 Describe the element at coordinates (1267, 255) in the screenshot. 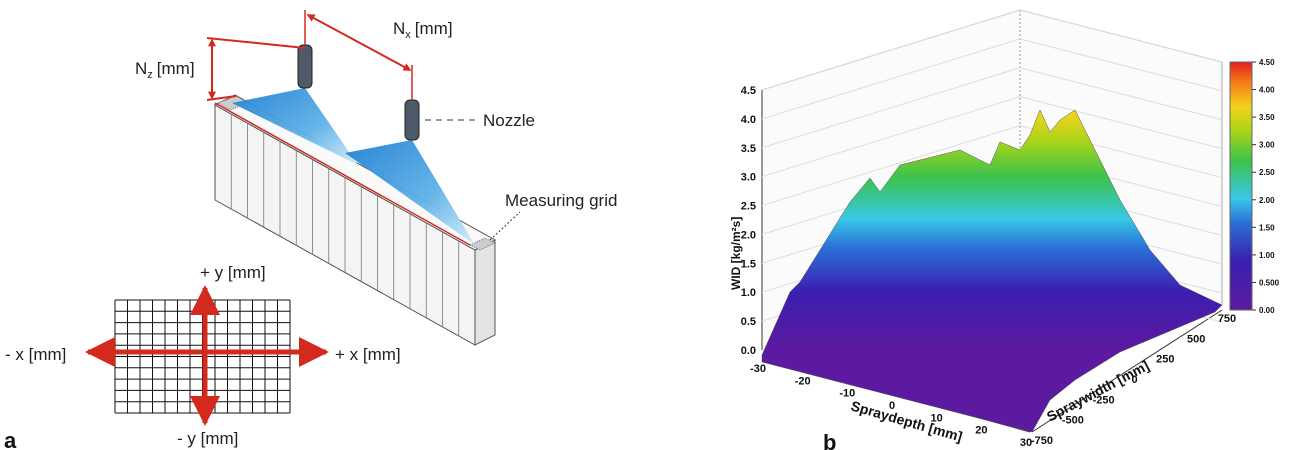

I see `colorbar-tick-label: 1.00` at that location.